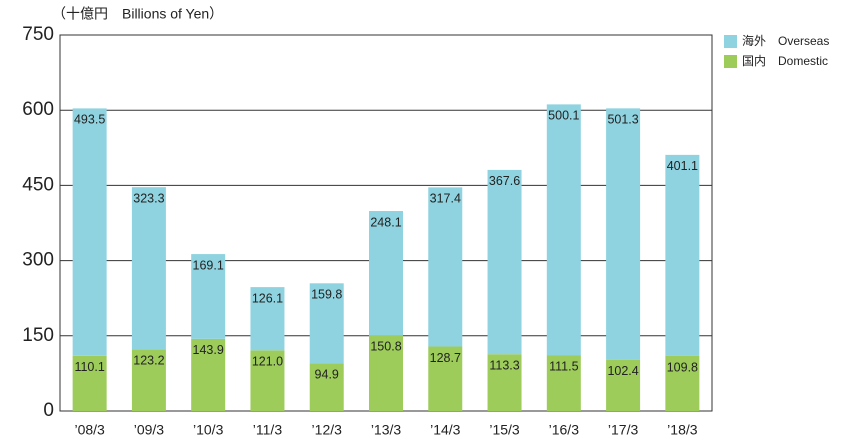 The width and height of the screenshot is (848, 441). Describe the element at coordinates (504, 181) in the screenshot. I see `value-label: 367.6` at that location.